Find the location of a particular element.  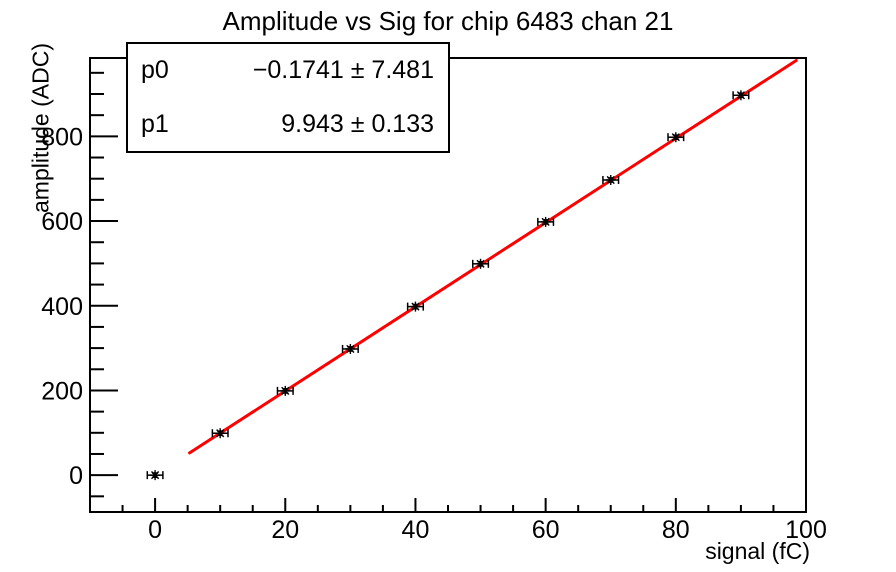

x-tick-label: 80 is located at coordinates (676, 530).